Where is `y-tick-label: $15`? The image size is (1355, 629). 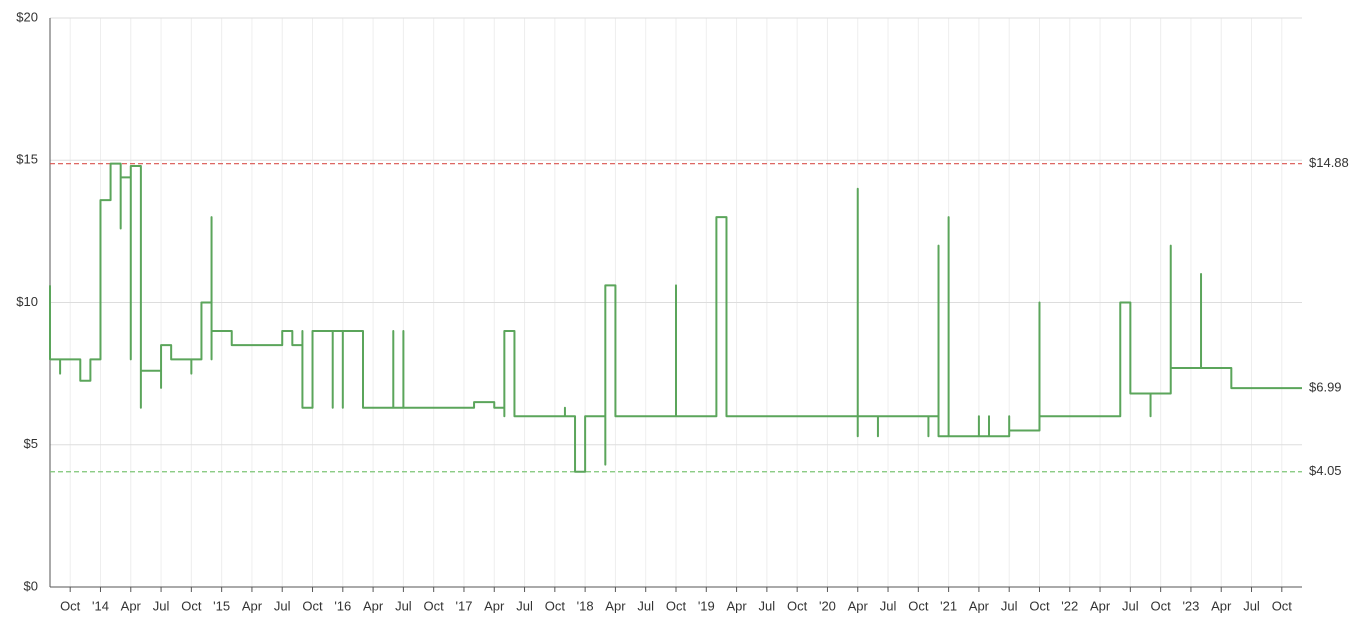 y-tick-label: $15 is located at coordinates (27, 159).